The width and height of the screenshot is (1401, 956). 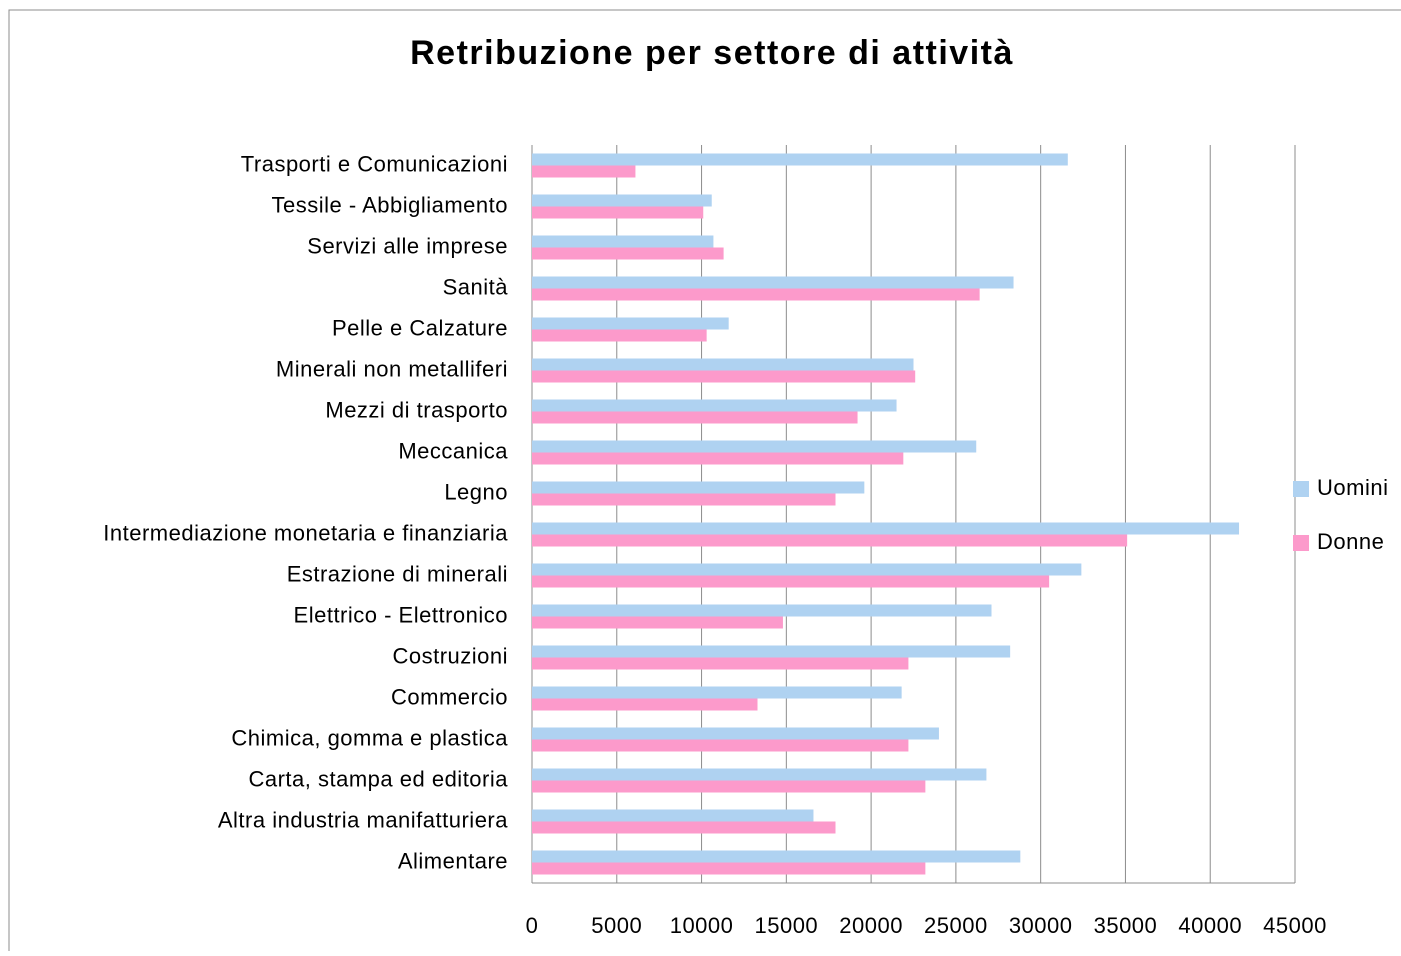 I want to click on x-tick-label: 0, so click(x=532, y=925).